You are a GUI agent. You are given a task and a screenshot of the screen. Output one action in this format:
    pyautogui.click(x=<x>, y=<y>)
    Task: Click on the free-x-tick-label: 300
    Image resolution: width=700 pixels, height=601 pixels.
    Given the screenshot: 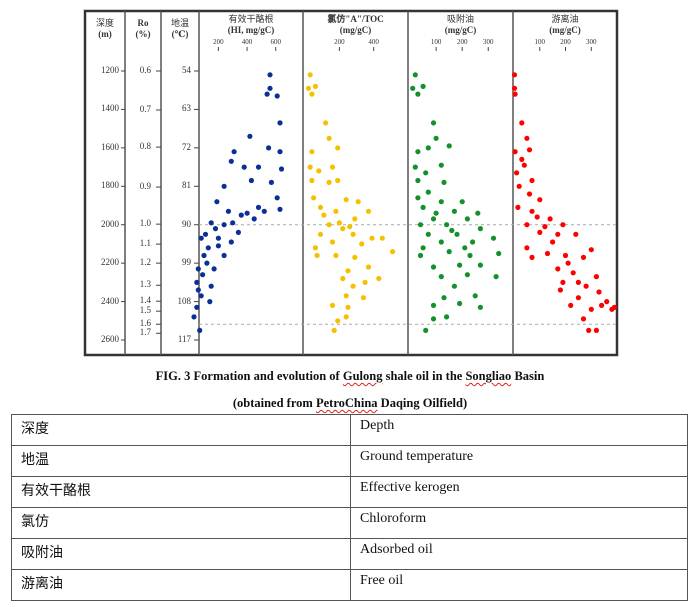 What is the action you would take?
    pyautogui.click(x=591, y=42)
    